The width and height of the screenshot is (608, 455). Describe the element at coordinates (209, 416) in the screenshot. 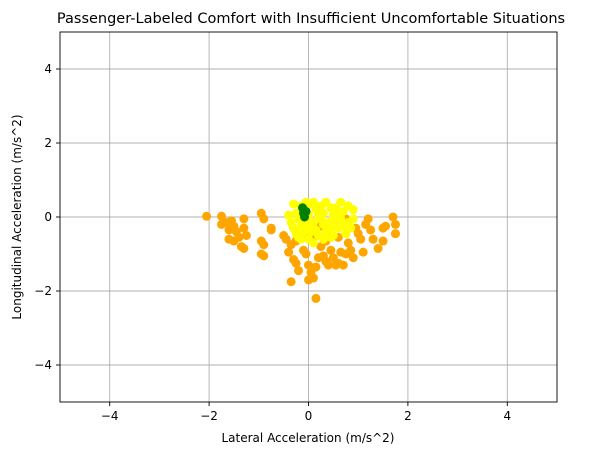

I see `x-tick-label: −2` at that location.